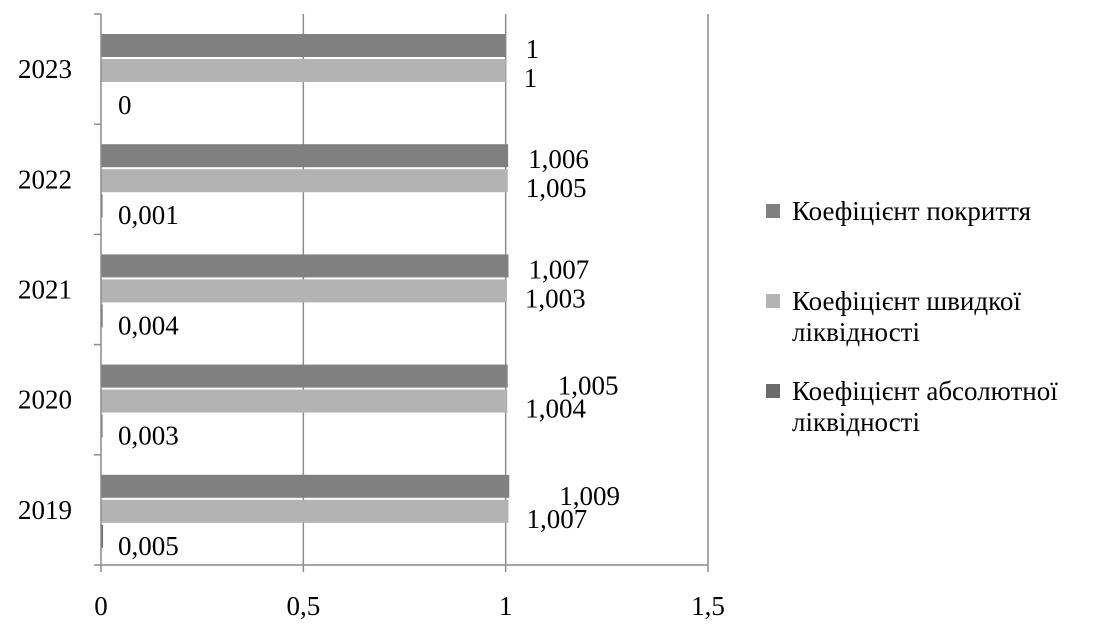 Image resolution: width=1111 pixels, height=624 pixels. What do you see at coordinates (708, 606) in the screenshot?
I see `x-tick-label: 1,5` at bounding box center [708, 606].